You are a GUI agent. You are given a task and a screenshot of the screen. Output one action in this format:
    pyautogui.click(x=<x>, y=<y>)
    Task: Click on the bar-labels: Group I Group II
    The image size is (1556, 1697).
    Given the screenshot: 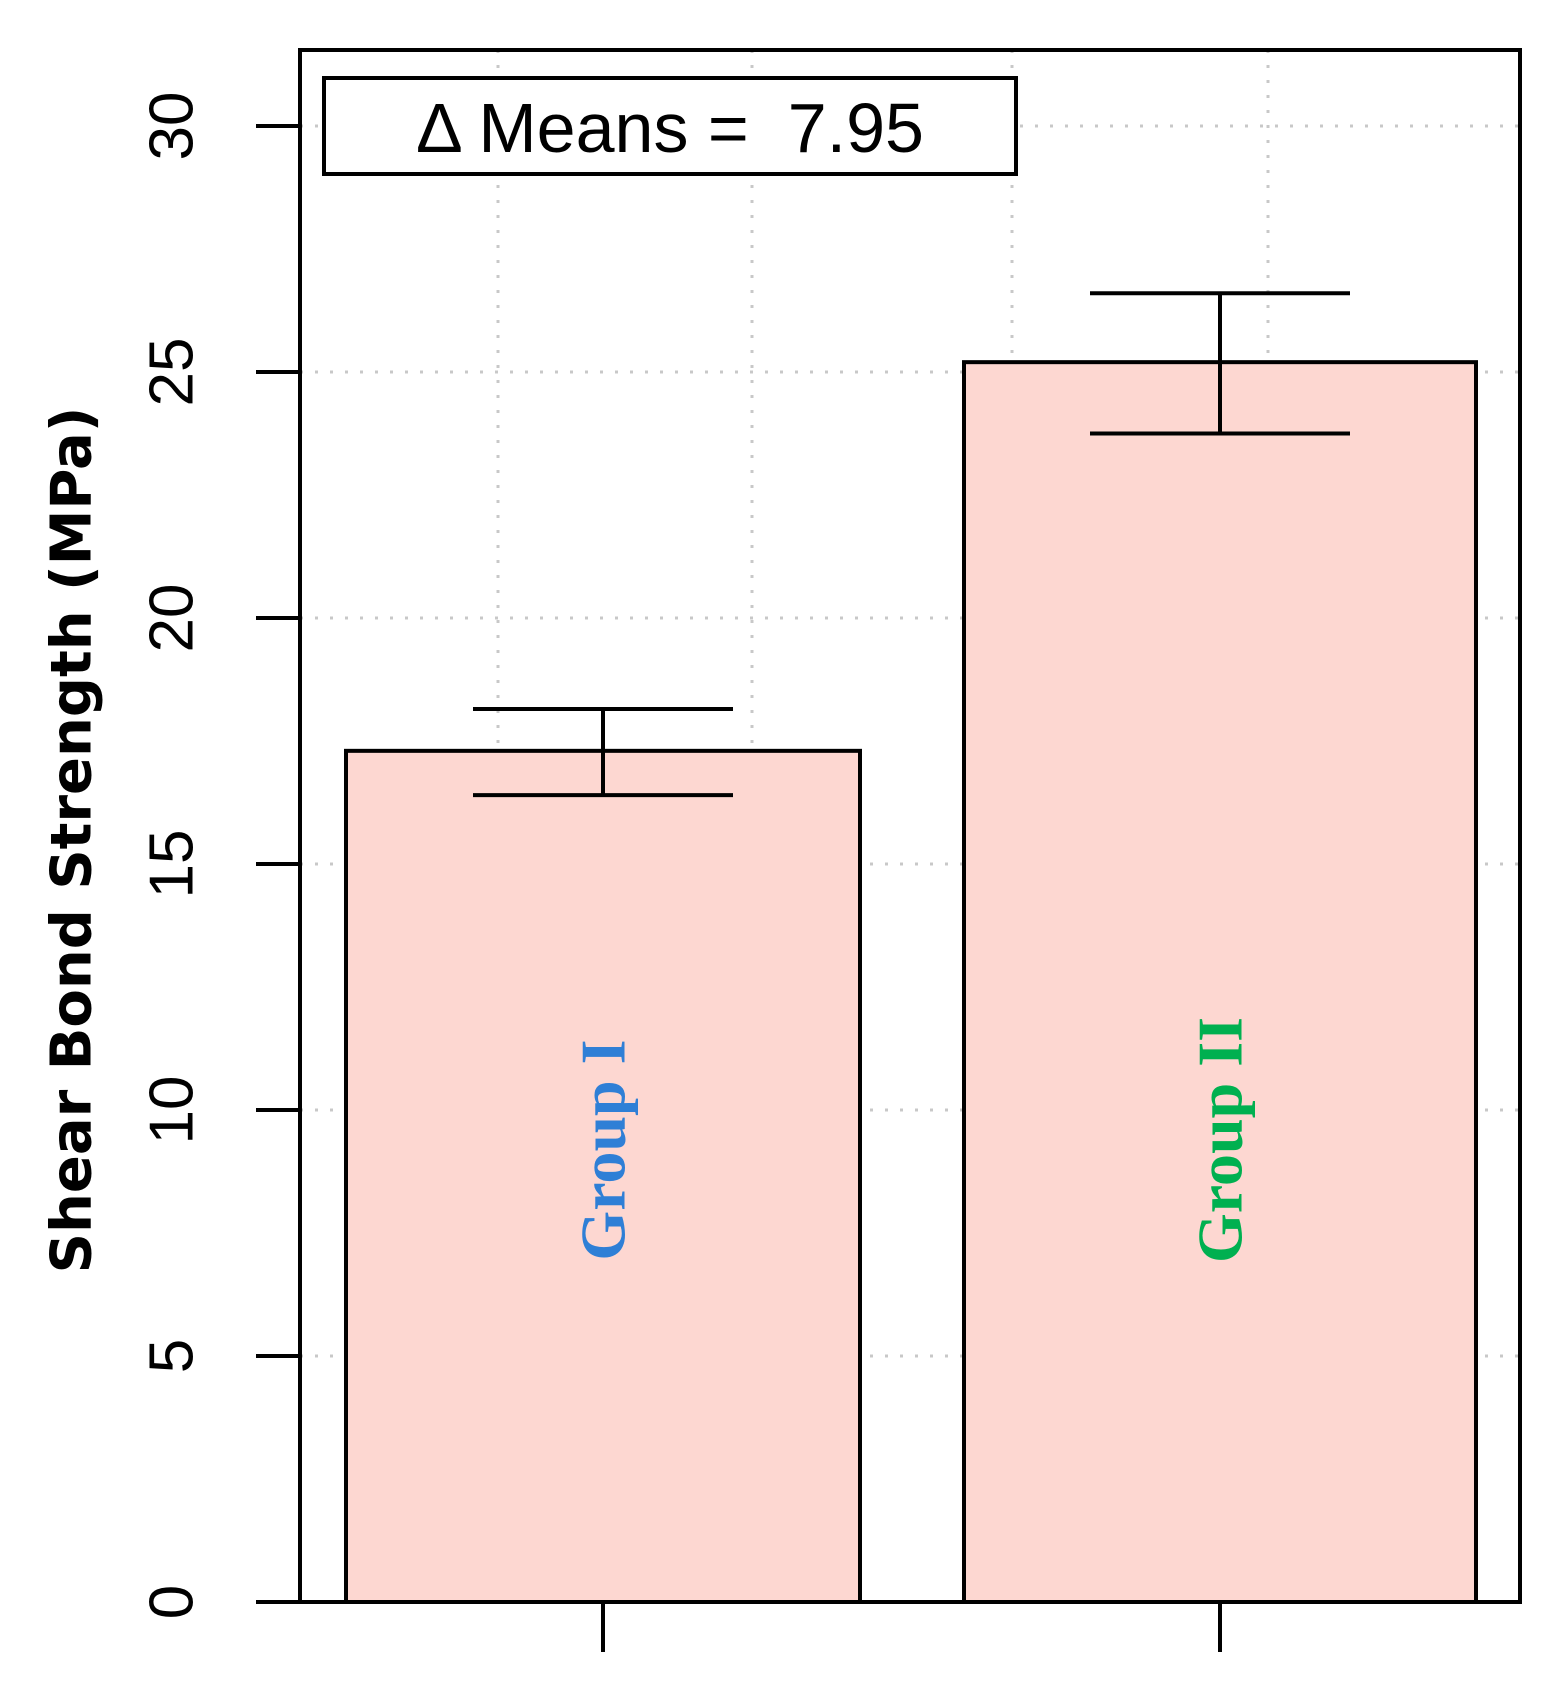 What is the action you would take?
    pyautogui.click(x=912, y=1140)
    